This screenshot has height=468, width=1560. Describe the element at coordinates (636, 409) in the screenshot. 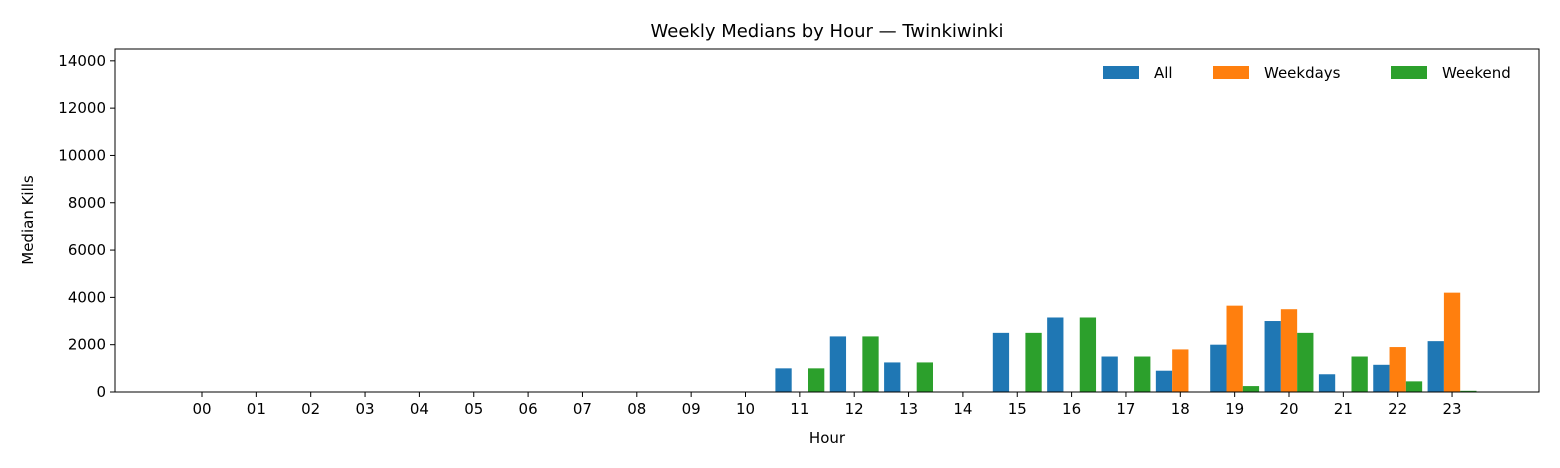

I see `x-tick-label: 08` at that location.